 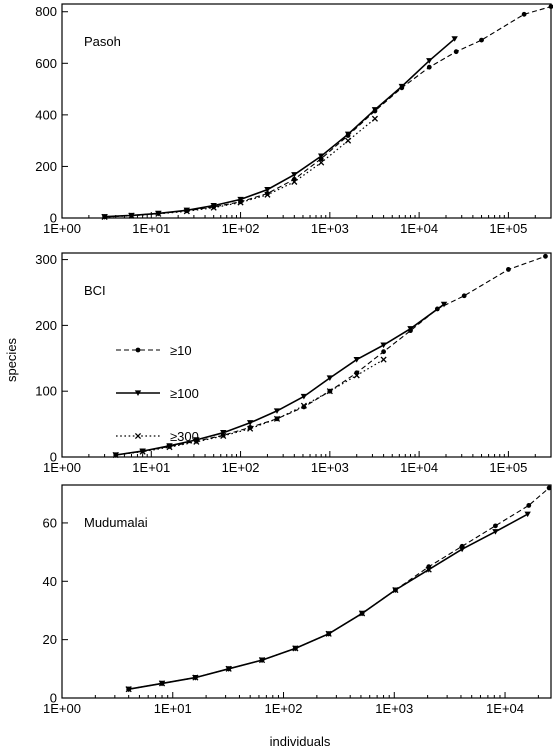 What do you see at coordinates (50, 581) in the screenshot?
I see `y-tick-label: 40` at bounding box center [50, 581].